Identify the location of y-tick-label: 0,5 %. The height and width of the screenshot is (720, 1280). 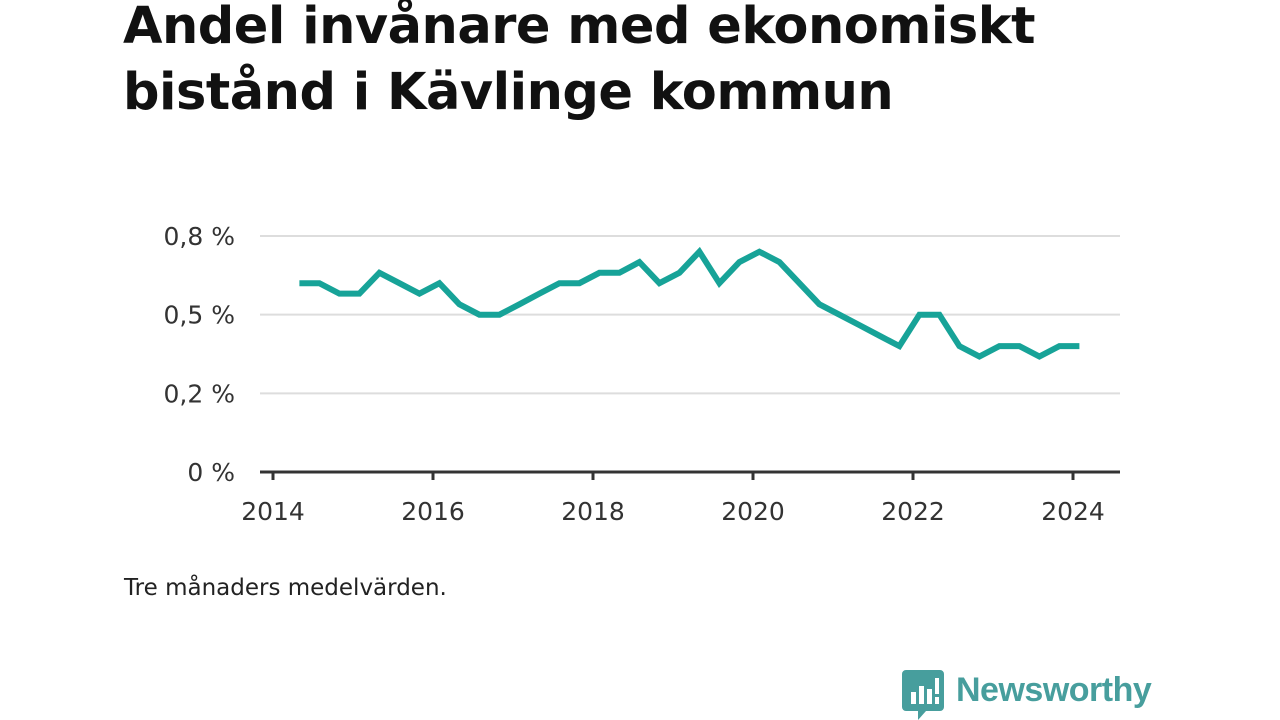
(199, 315).